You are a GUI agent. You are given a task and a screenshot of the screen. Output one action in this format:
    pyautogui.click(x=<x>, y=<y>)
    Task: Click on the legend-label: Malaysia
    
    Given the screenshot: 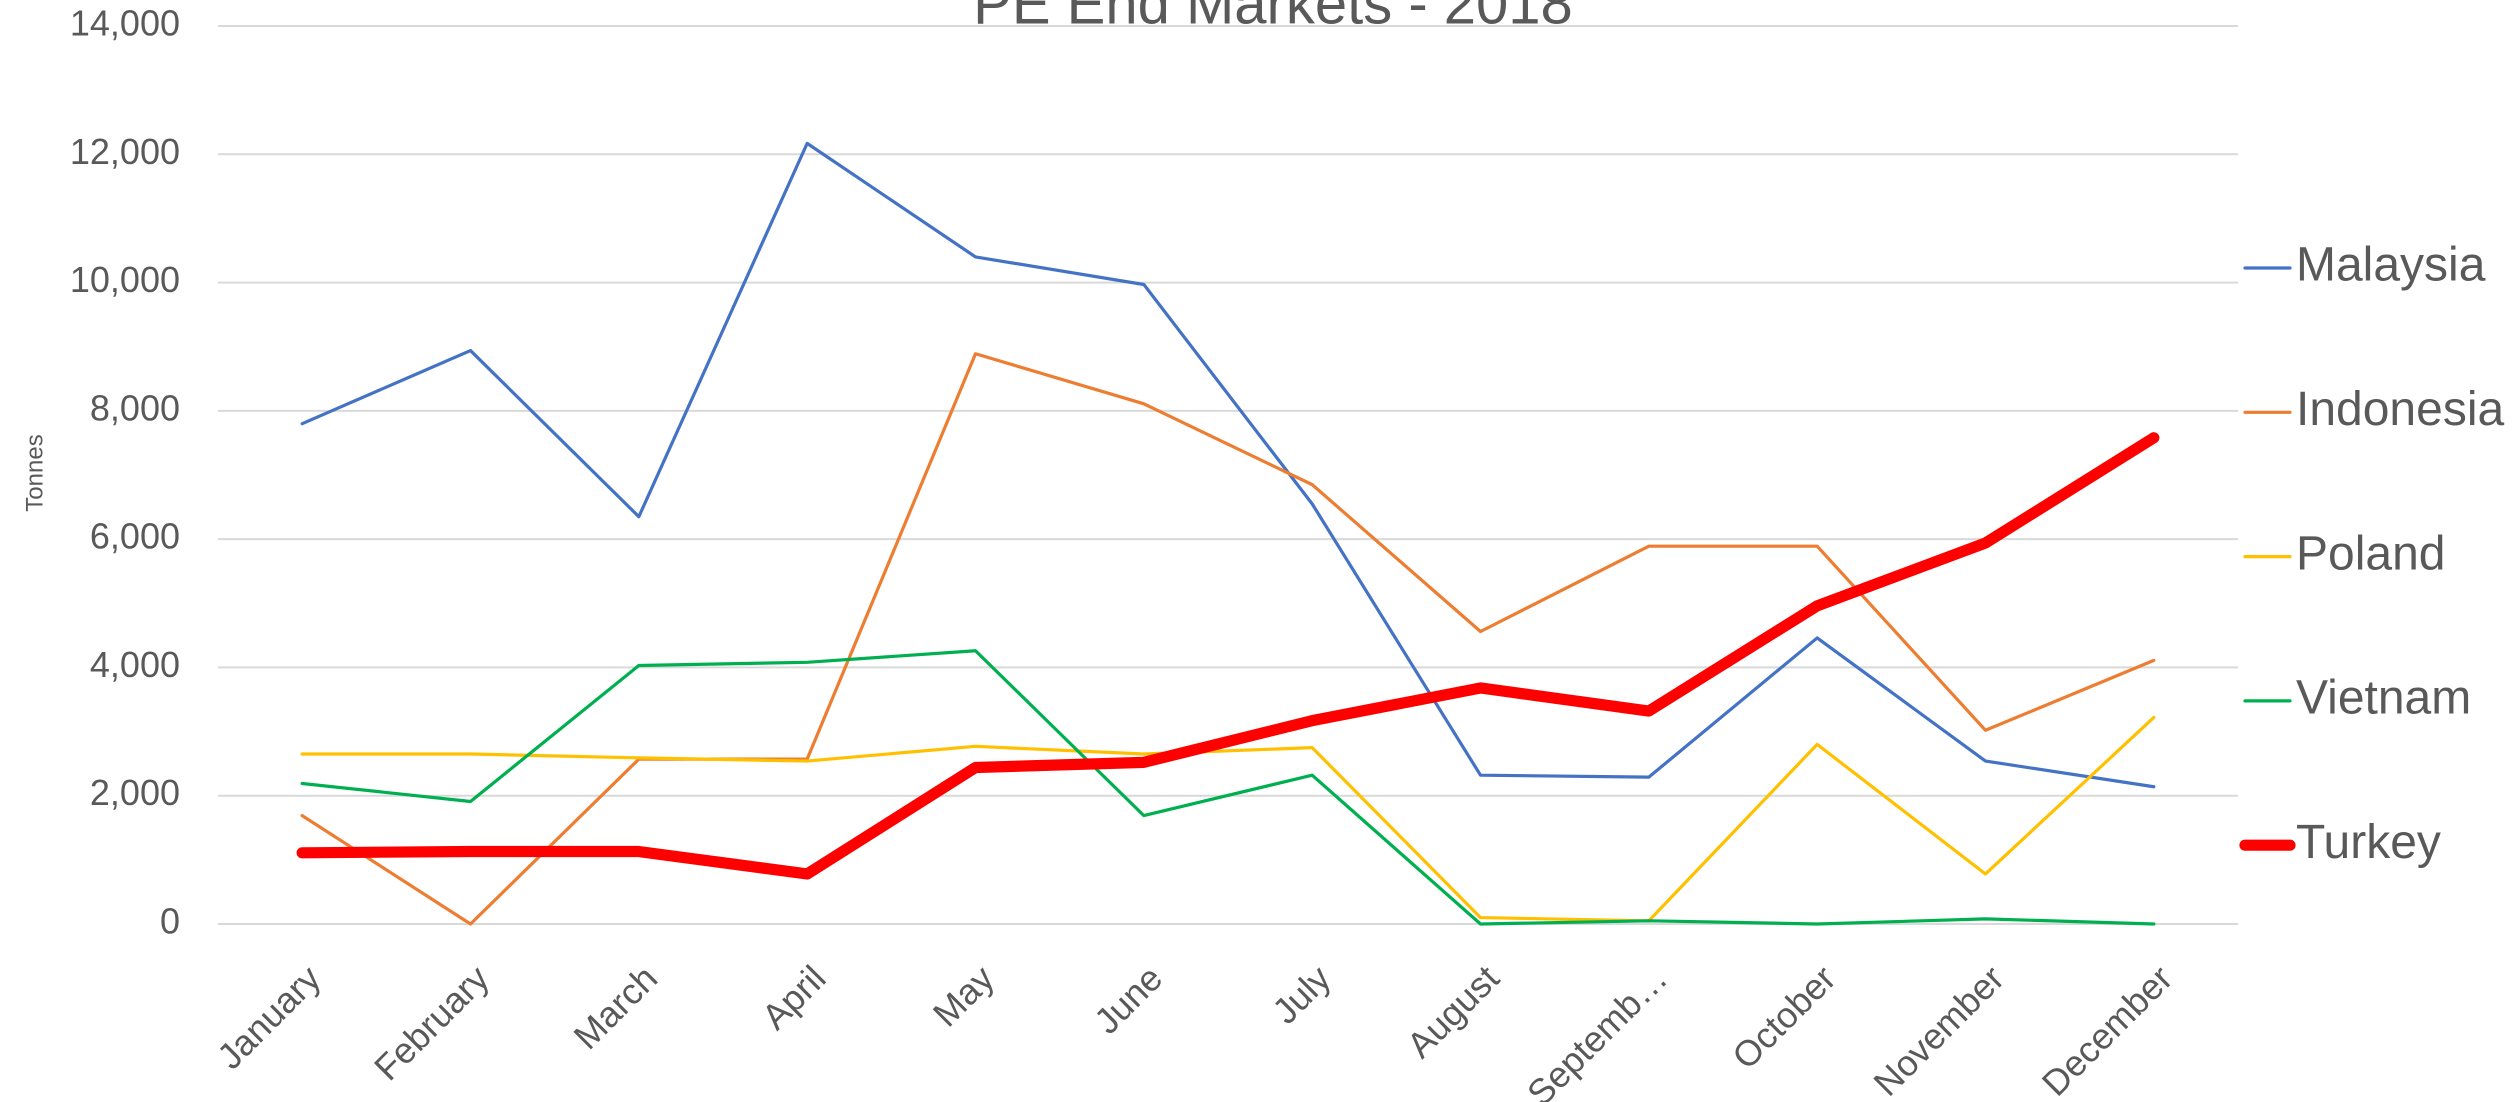 What is the action you would take?
    pyautogui.click(x=2391, y=265)
    